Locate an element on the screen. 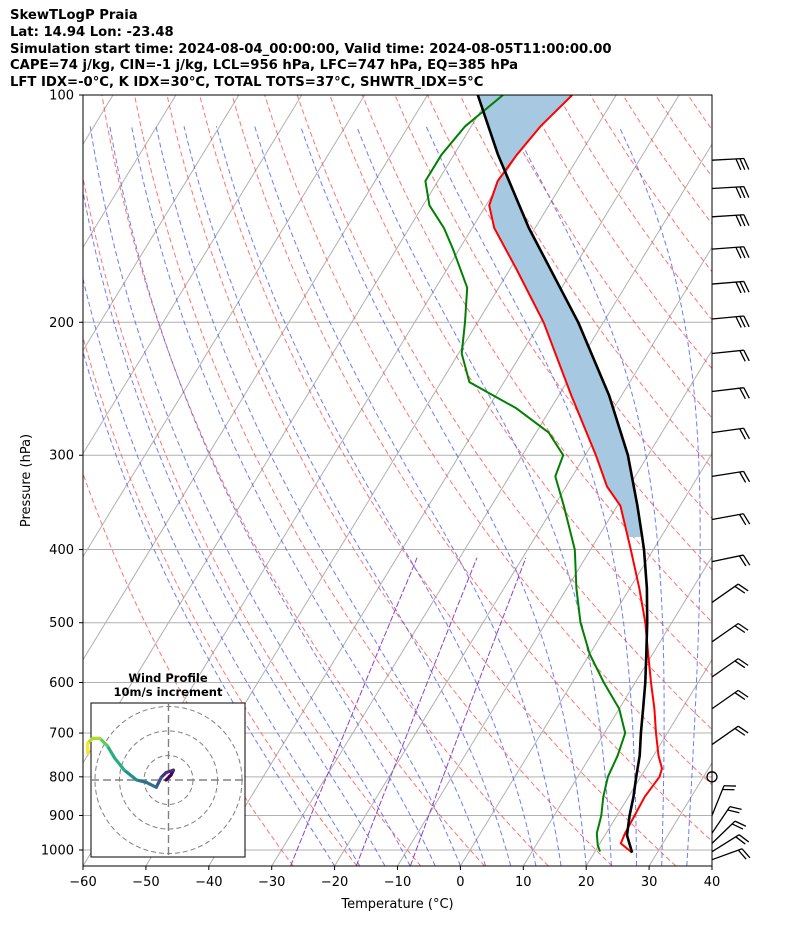  y-tick-label: 900 is located at coordinates (61, 816).